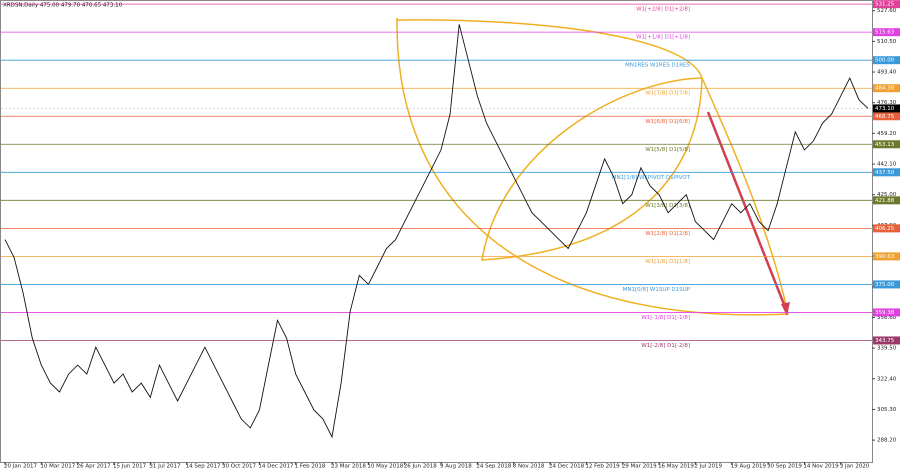 The width and height of the screenshot is (900, 470). Describe the element at coordinates (130, 467) in the screenshot. I see `x-tick-label: 15 Jun 2017` at that location.